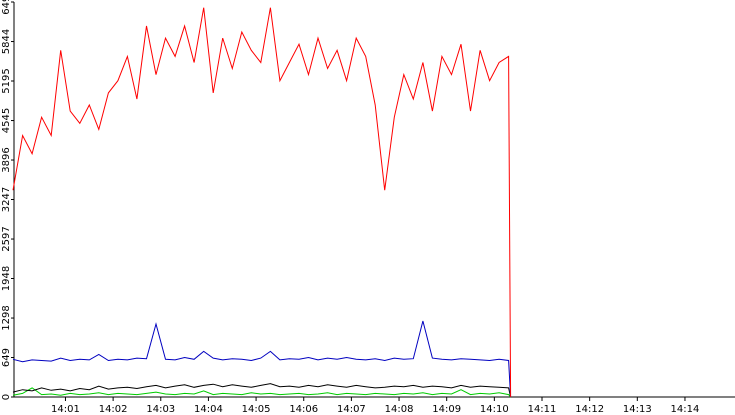 Image resolution: width=735 pixels, height=415 pixels. What do you see at coordinates (208, 409) in the screenshot?
I see `x-tick-label: 14:04` at bounding box center [208, 409].